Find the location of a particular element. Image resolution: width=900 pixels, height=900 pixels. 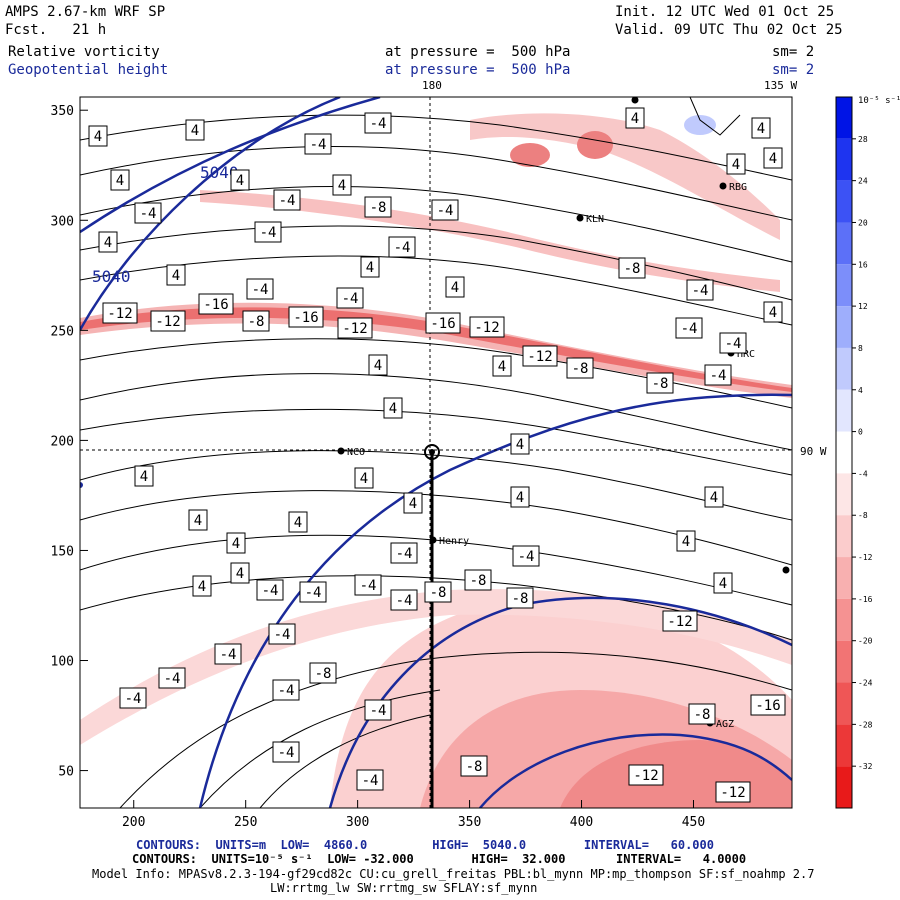

colorbar-unit: 10⁻⁵ s⁻¹ is located at coordinates (879, 101).